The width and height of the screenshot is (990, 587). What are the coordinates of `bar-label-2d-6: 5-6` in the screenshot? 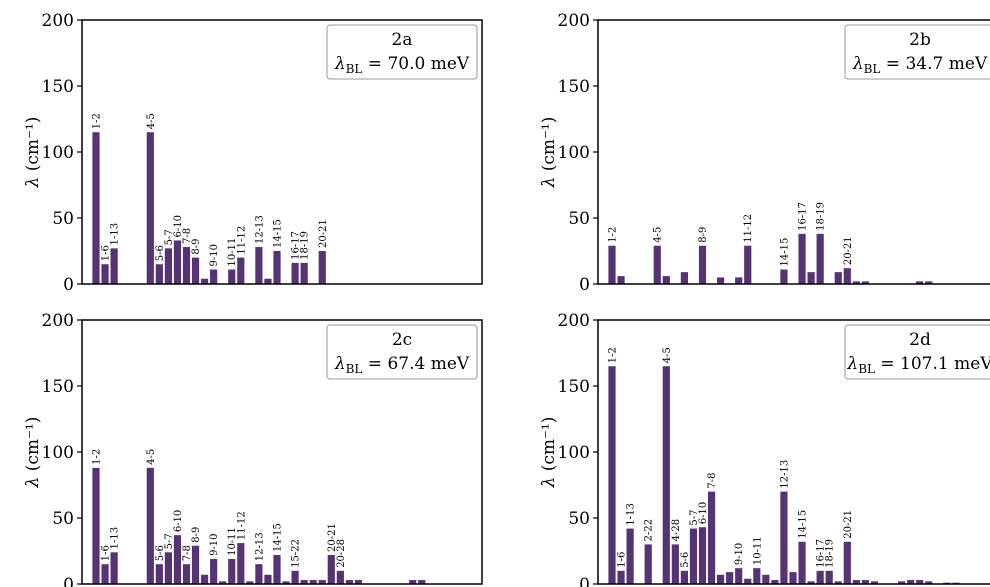 It's located at (685, 560).